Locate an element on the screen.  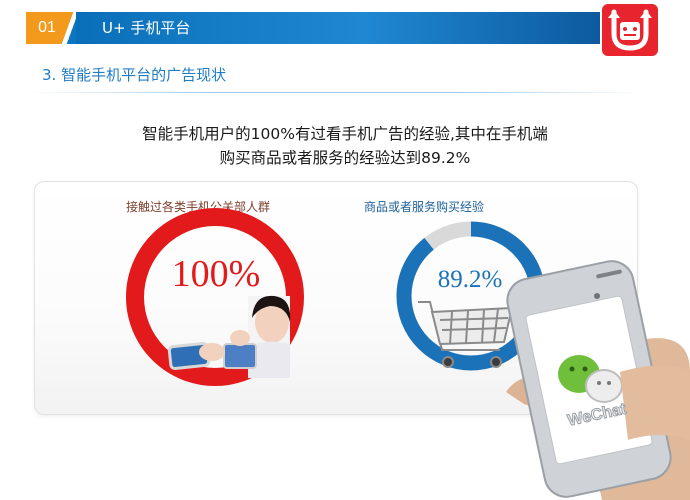
subtitle-divider is located at coordinates (336, 92).